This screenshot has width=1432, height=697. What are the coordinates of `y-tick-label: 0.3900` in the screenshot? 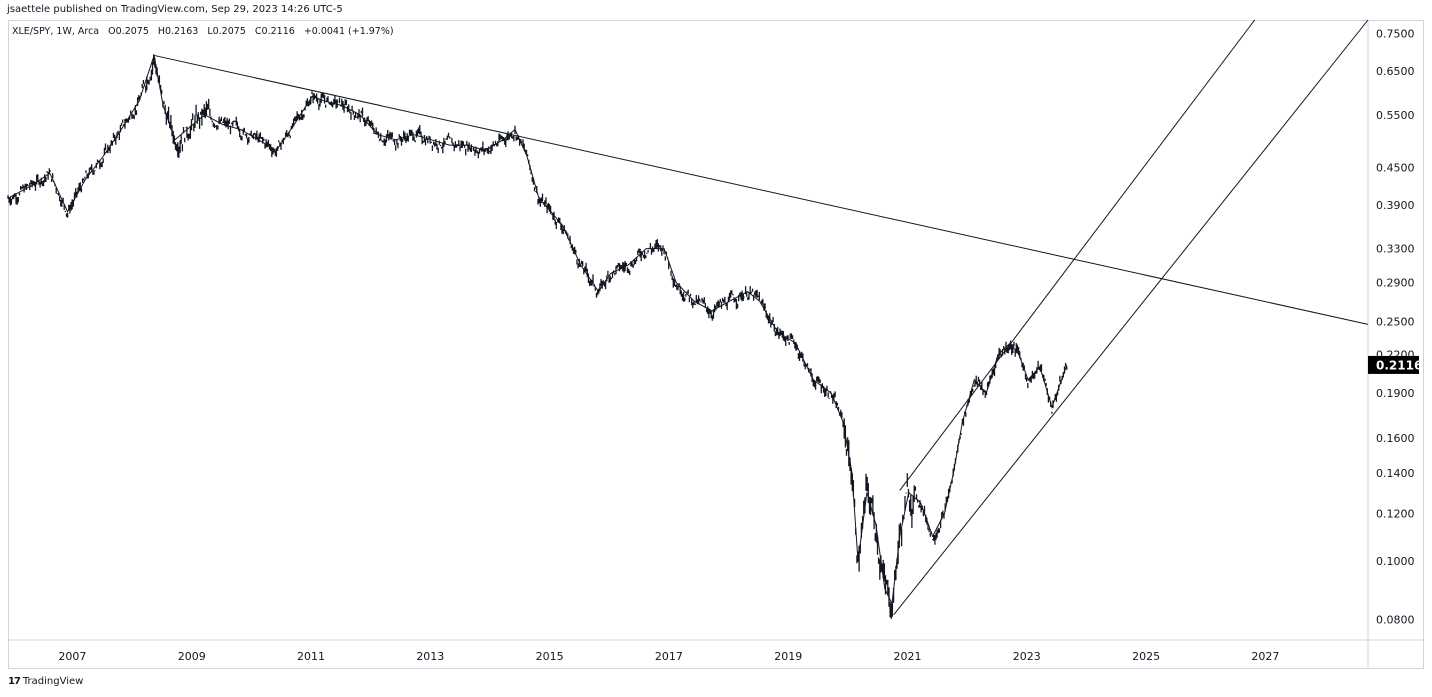 It's located at (1395, 205).